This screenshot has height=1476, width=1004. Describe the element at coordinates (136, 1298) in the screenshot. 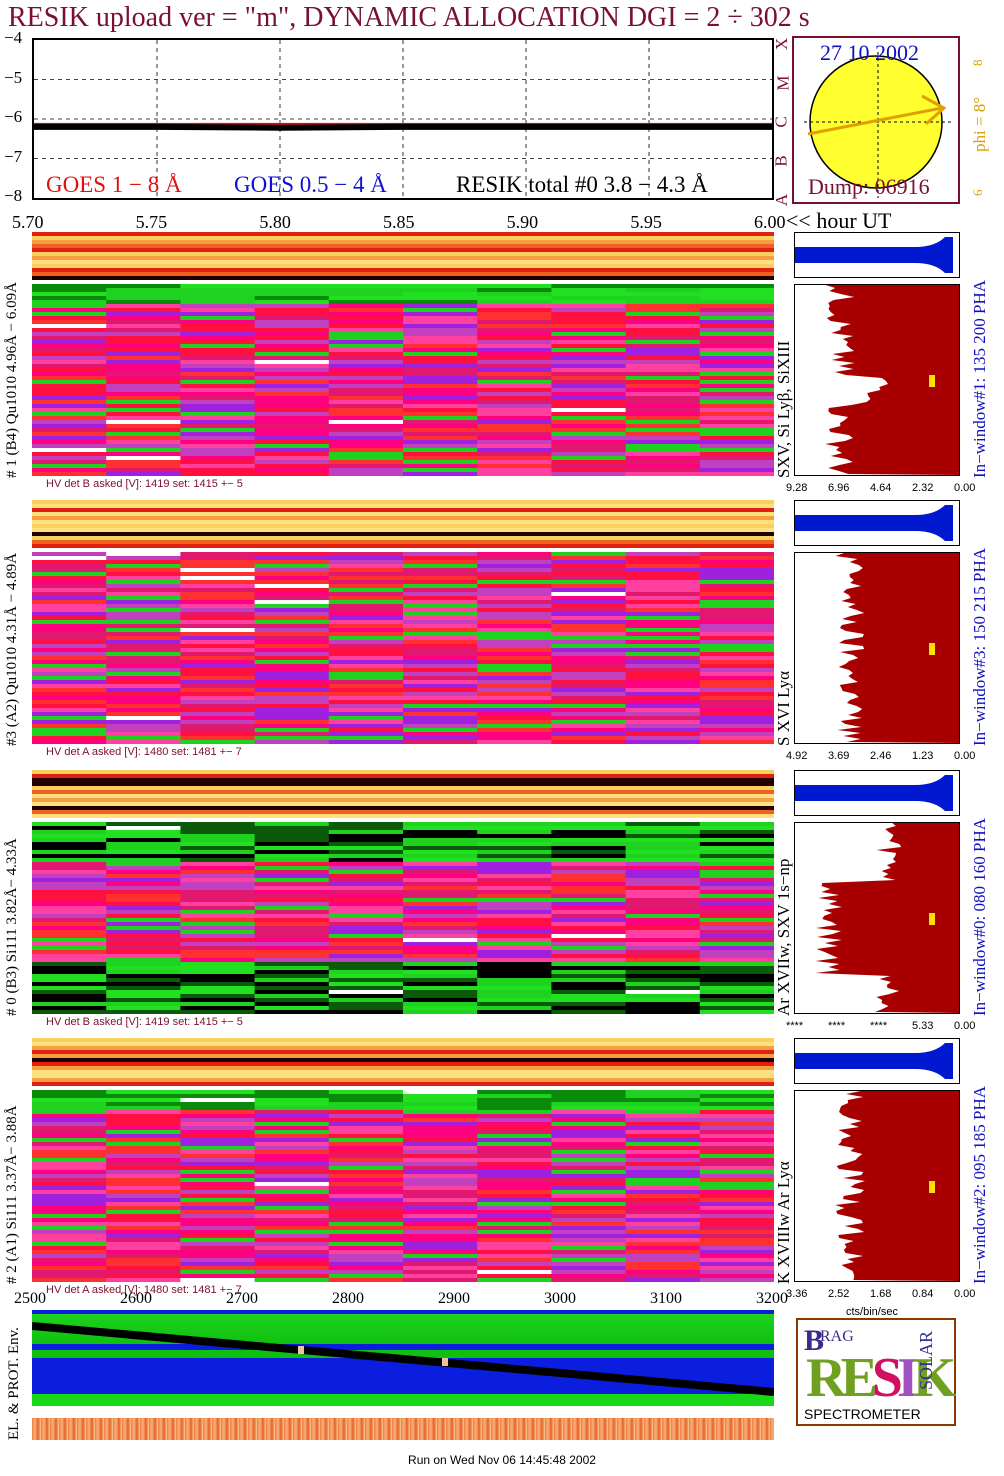

I see `bottom-tick: 2600` at that location.